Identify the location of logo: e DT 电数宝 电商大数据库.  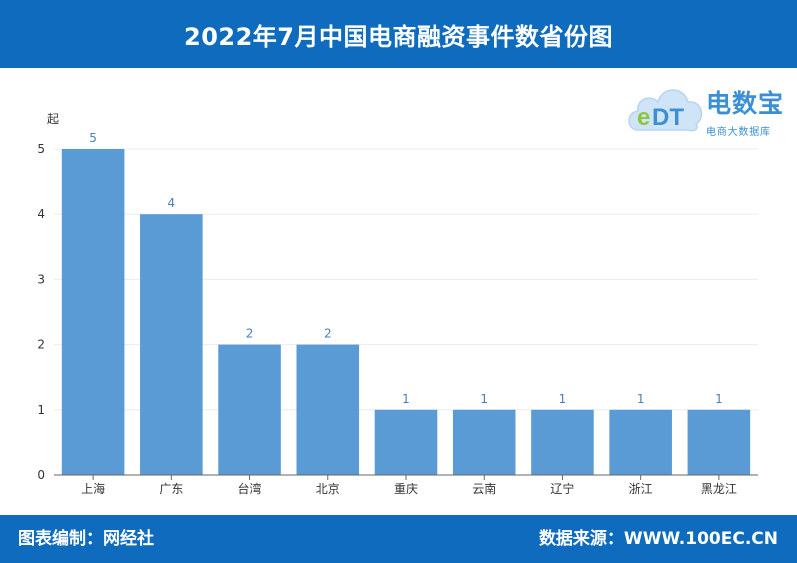
(708, 106).